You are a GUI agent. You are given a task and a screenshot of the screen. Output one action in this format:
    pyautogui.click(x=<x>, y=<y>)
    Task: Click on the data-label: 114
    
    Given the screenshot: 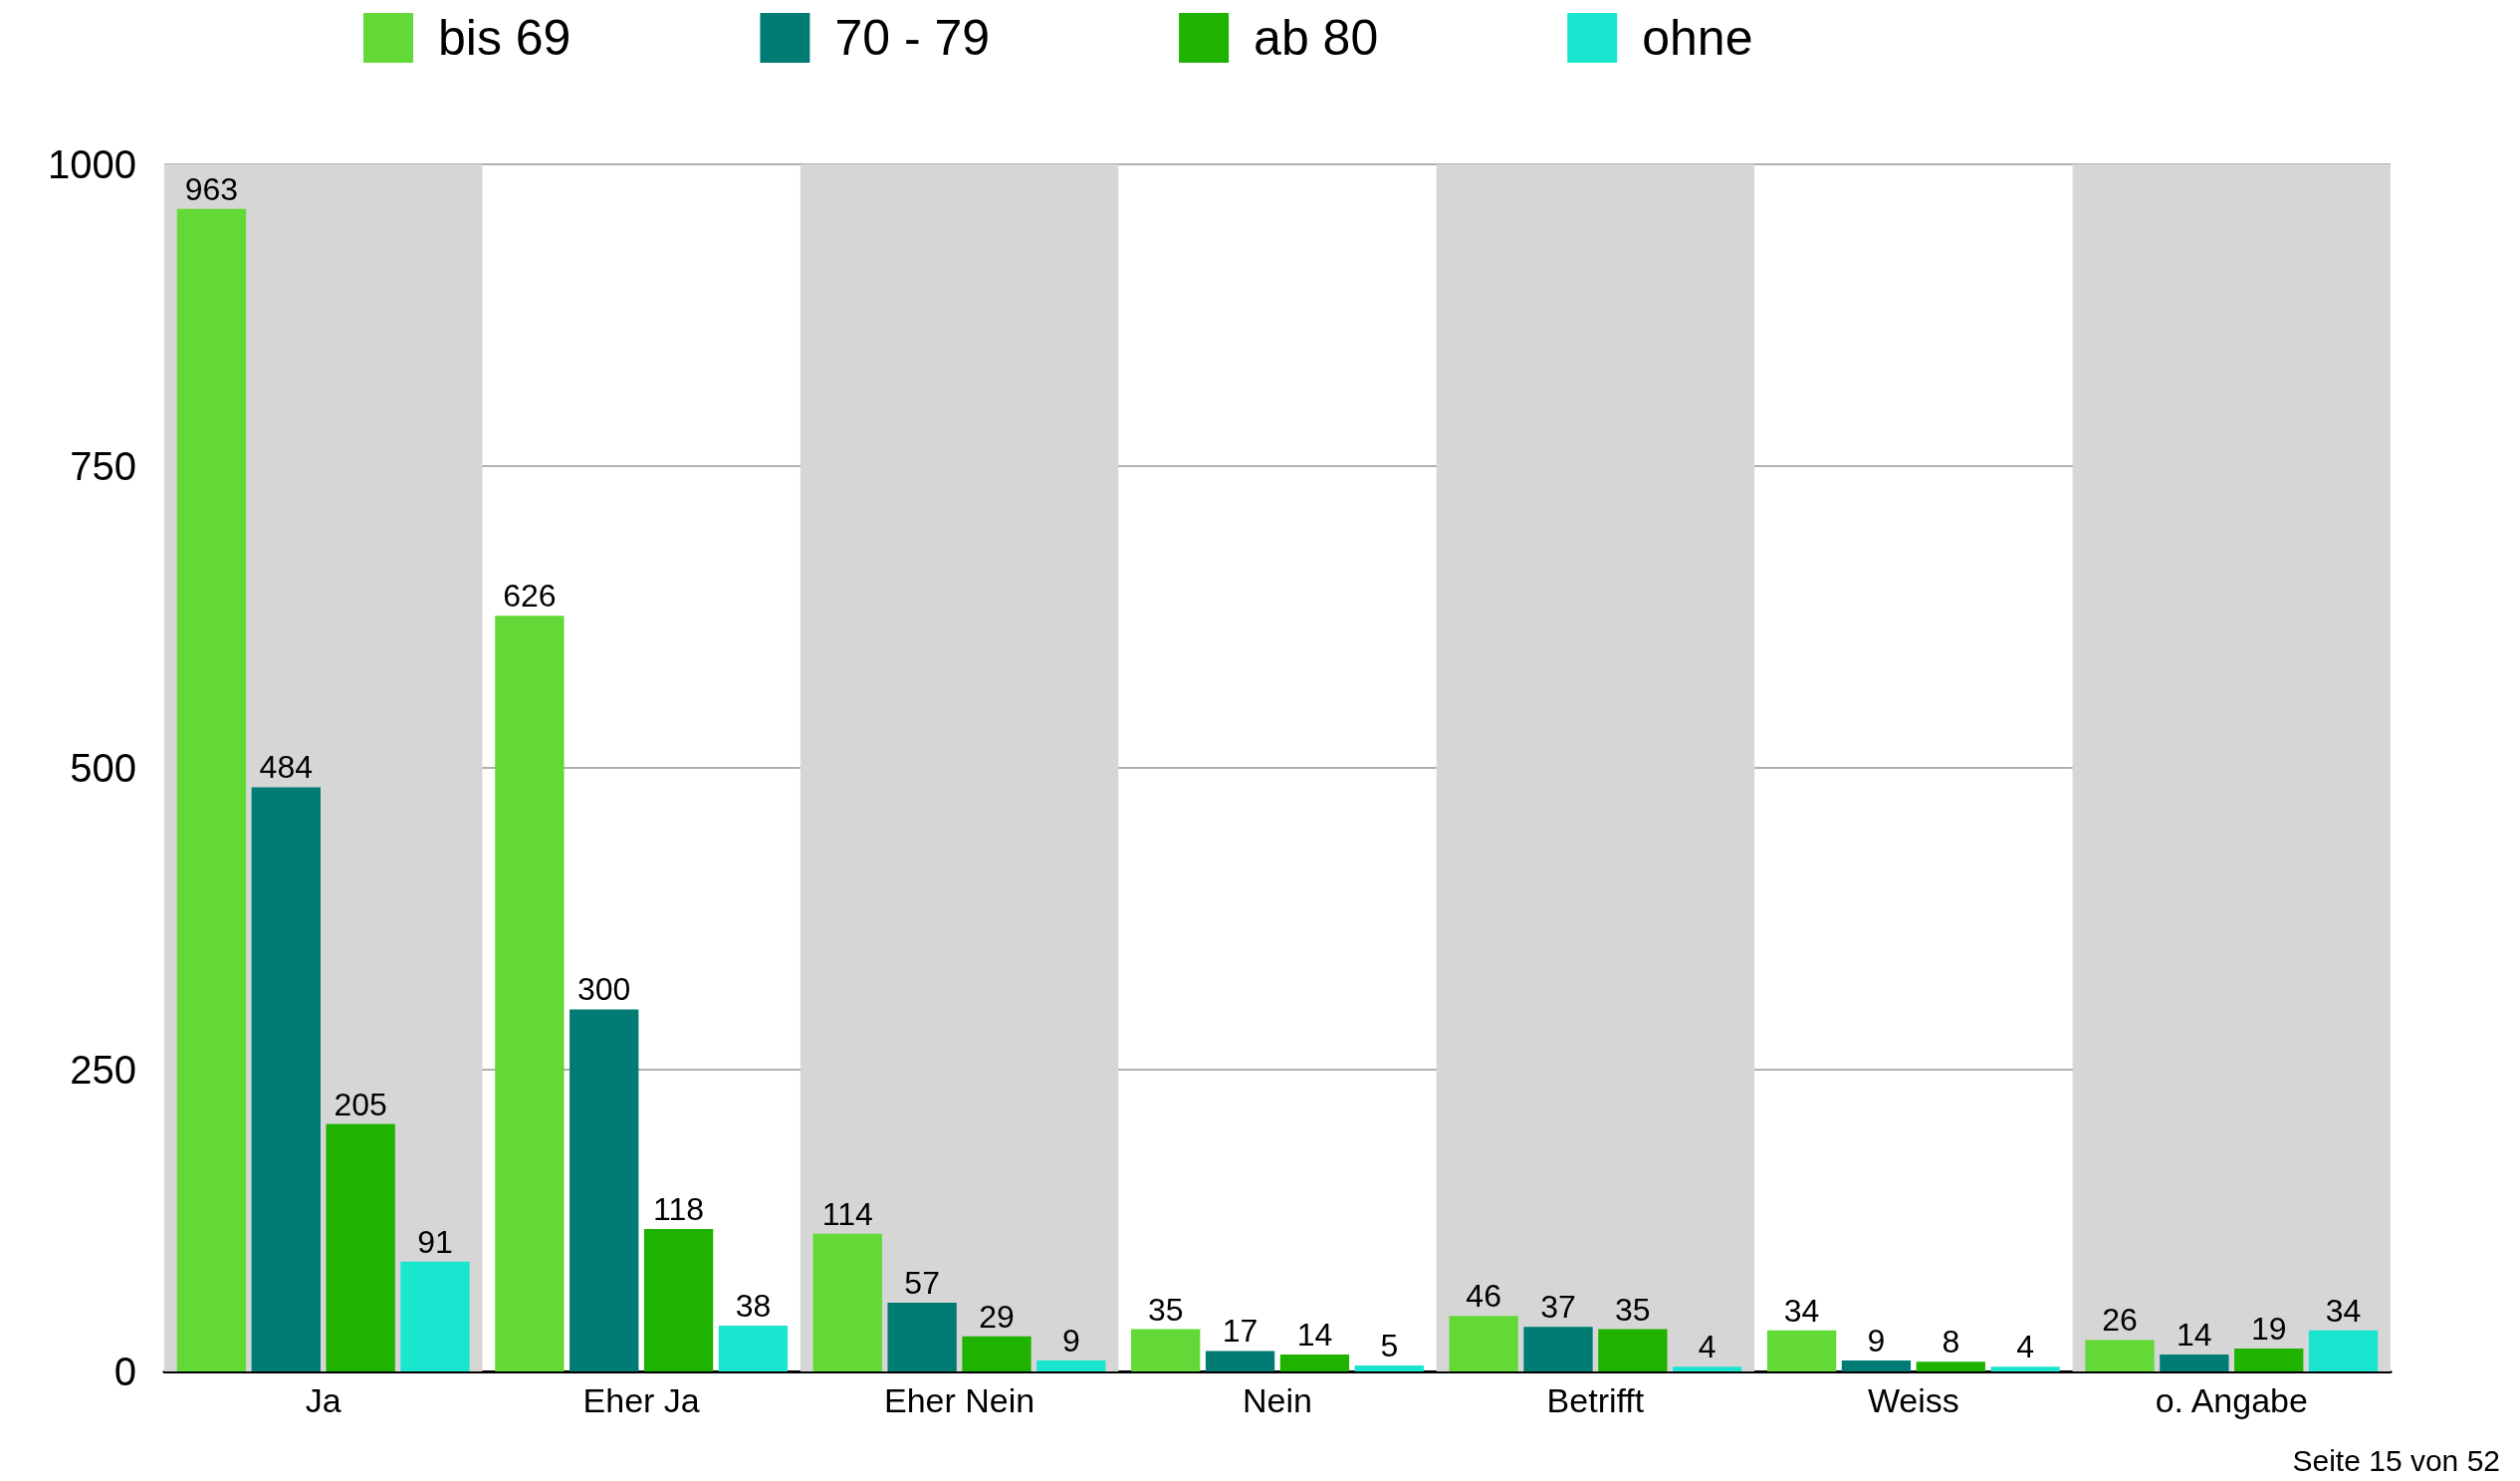 What is the action you would take?
    pyautogui.click(x=847, y=1213)
    